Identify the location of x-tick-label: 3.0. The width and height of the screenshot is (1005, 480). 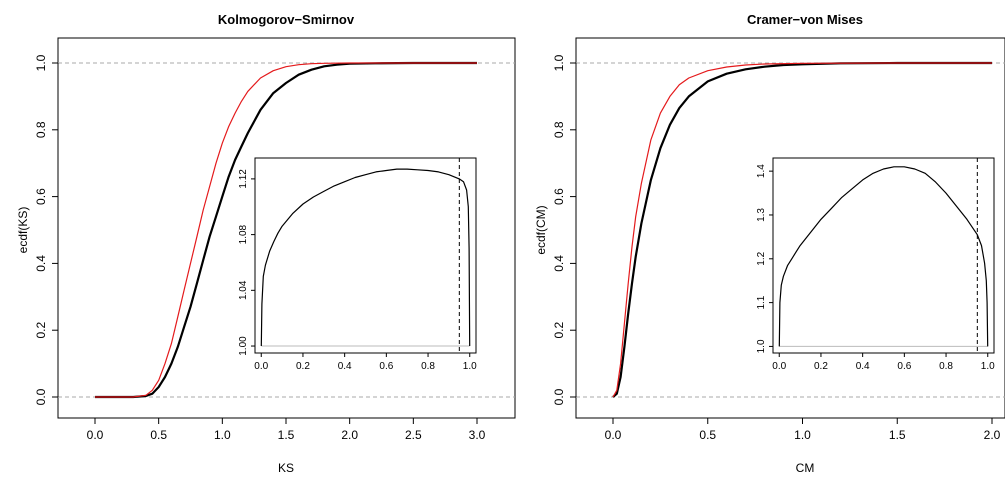
(477, 435).